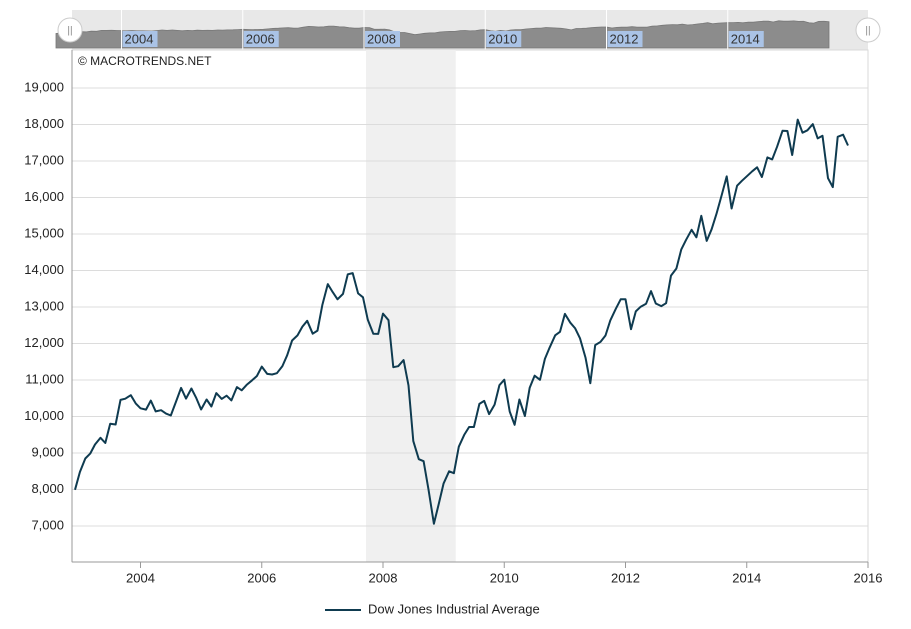 This screenshot has height=629, width=911. Describe the element at coordinates (442, 30) in the screenshot. I see `navigator: 2004 2006 2008 2010 2012 2014` at that location.